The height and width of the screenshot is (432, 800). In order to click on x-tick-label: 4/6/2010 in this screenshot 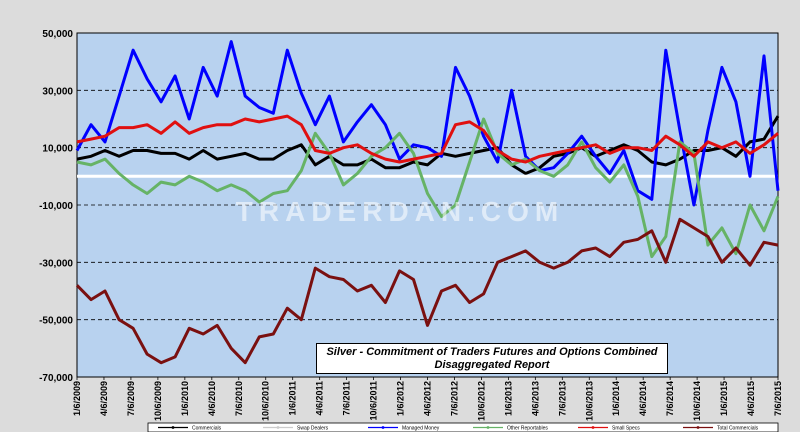, I will do `click(212, 398)`.